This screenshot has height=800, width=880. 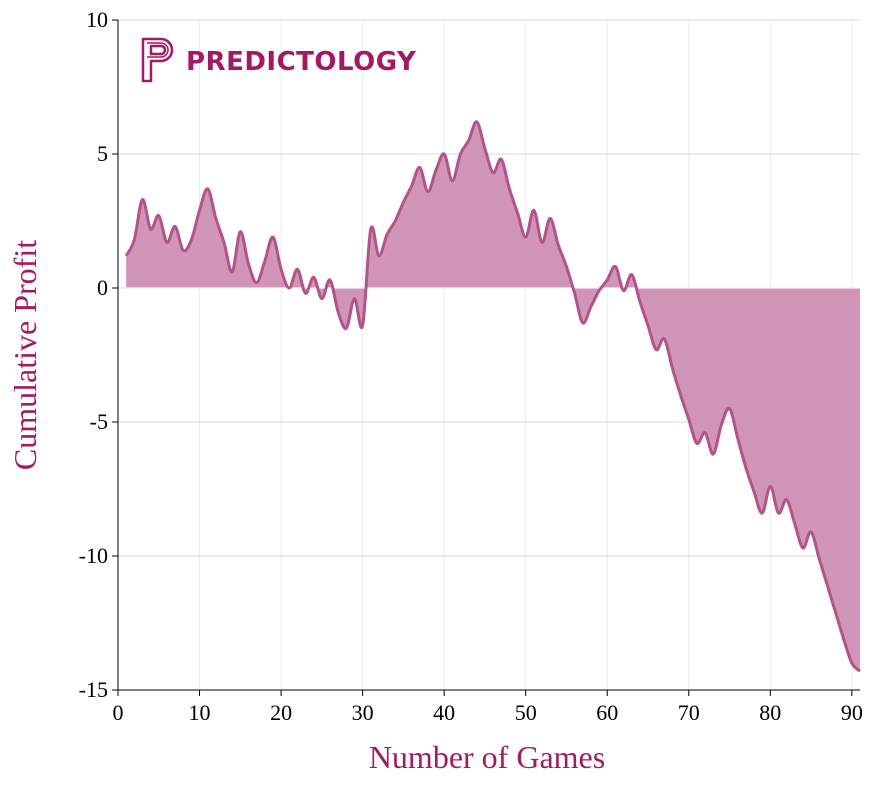 I want to click on x-tick-label: 30, so click(x=363, y=712).